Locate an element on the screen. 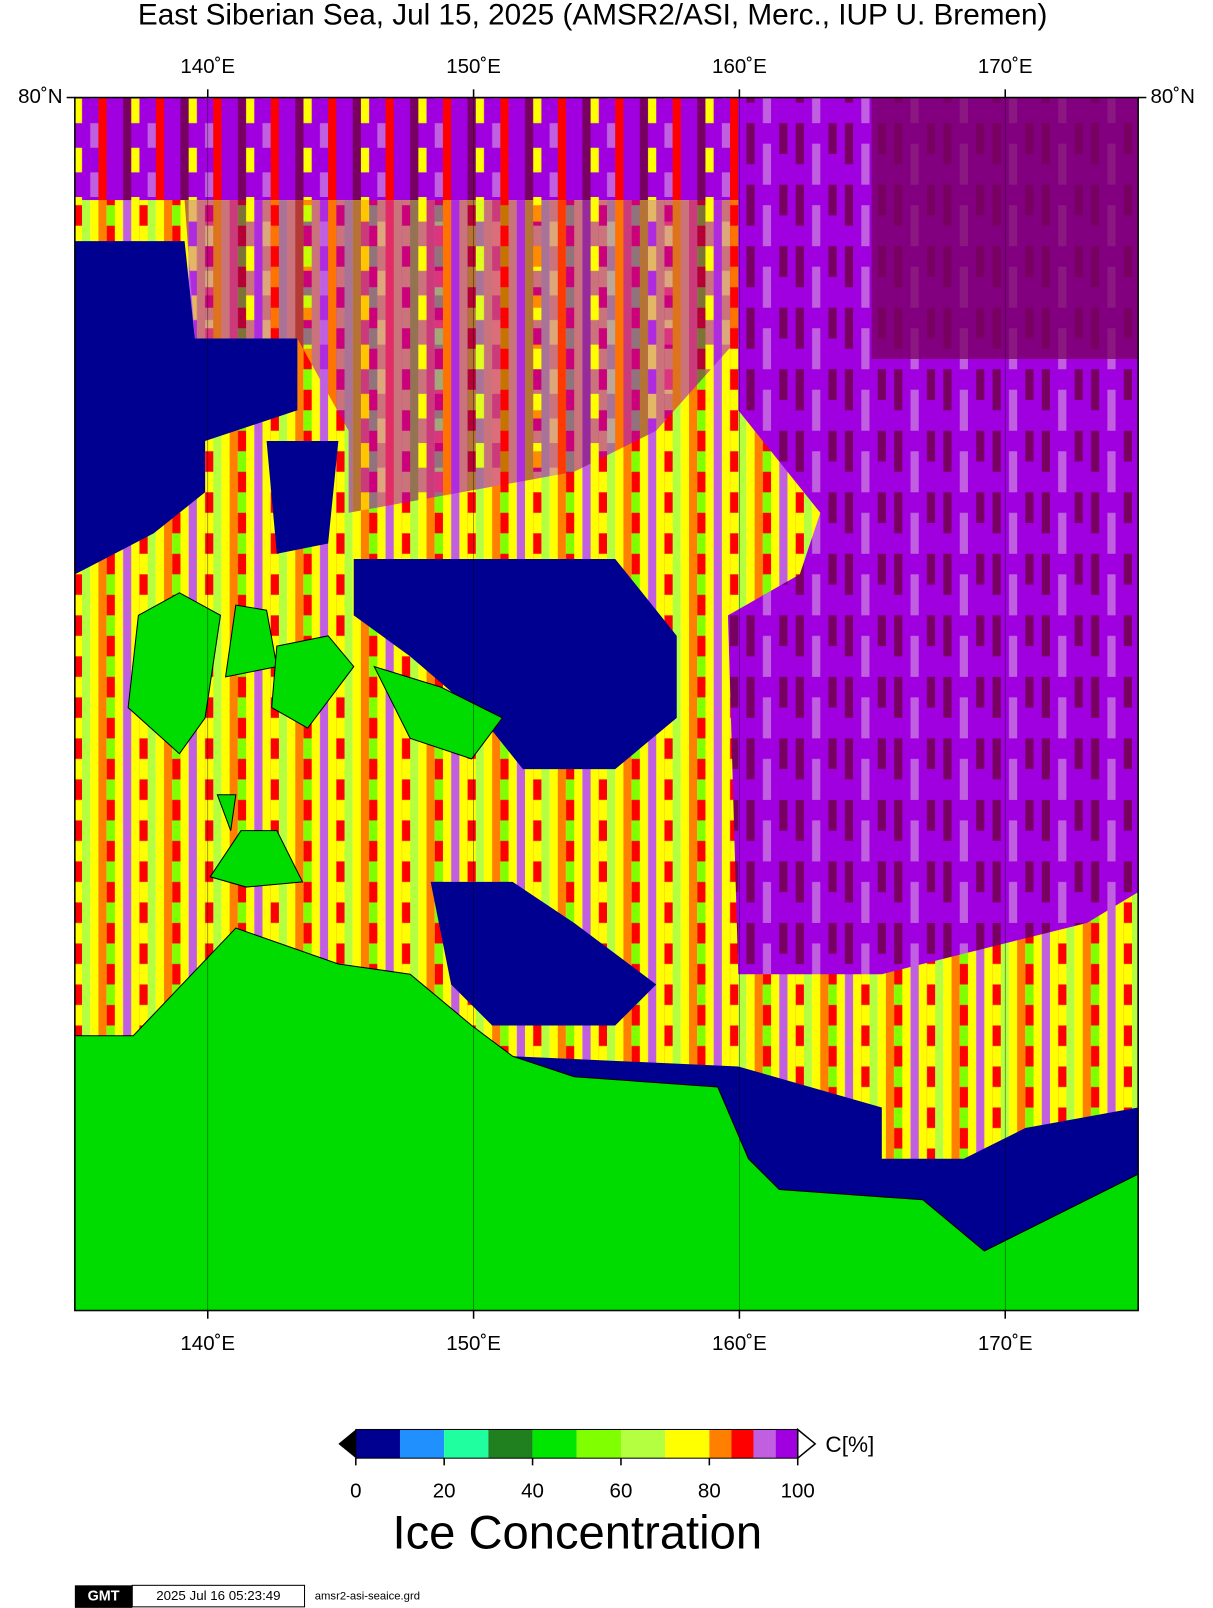 The image size is (1213, 1608). colorbar-over is located at coordinates (806, 1443).